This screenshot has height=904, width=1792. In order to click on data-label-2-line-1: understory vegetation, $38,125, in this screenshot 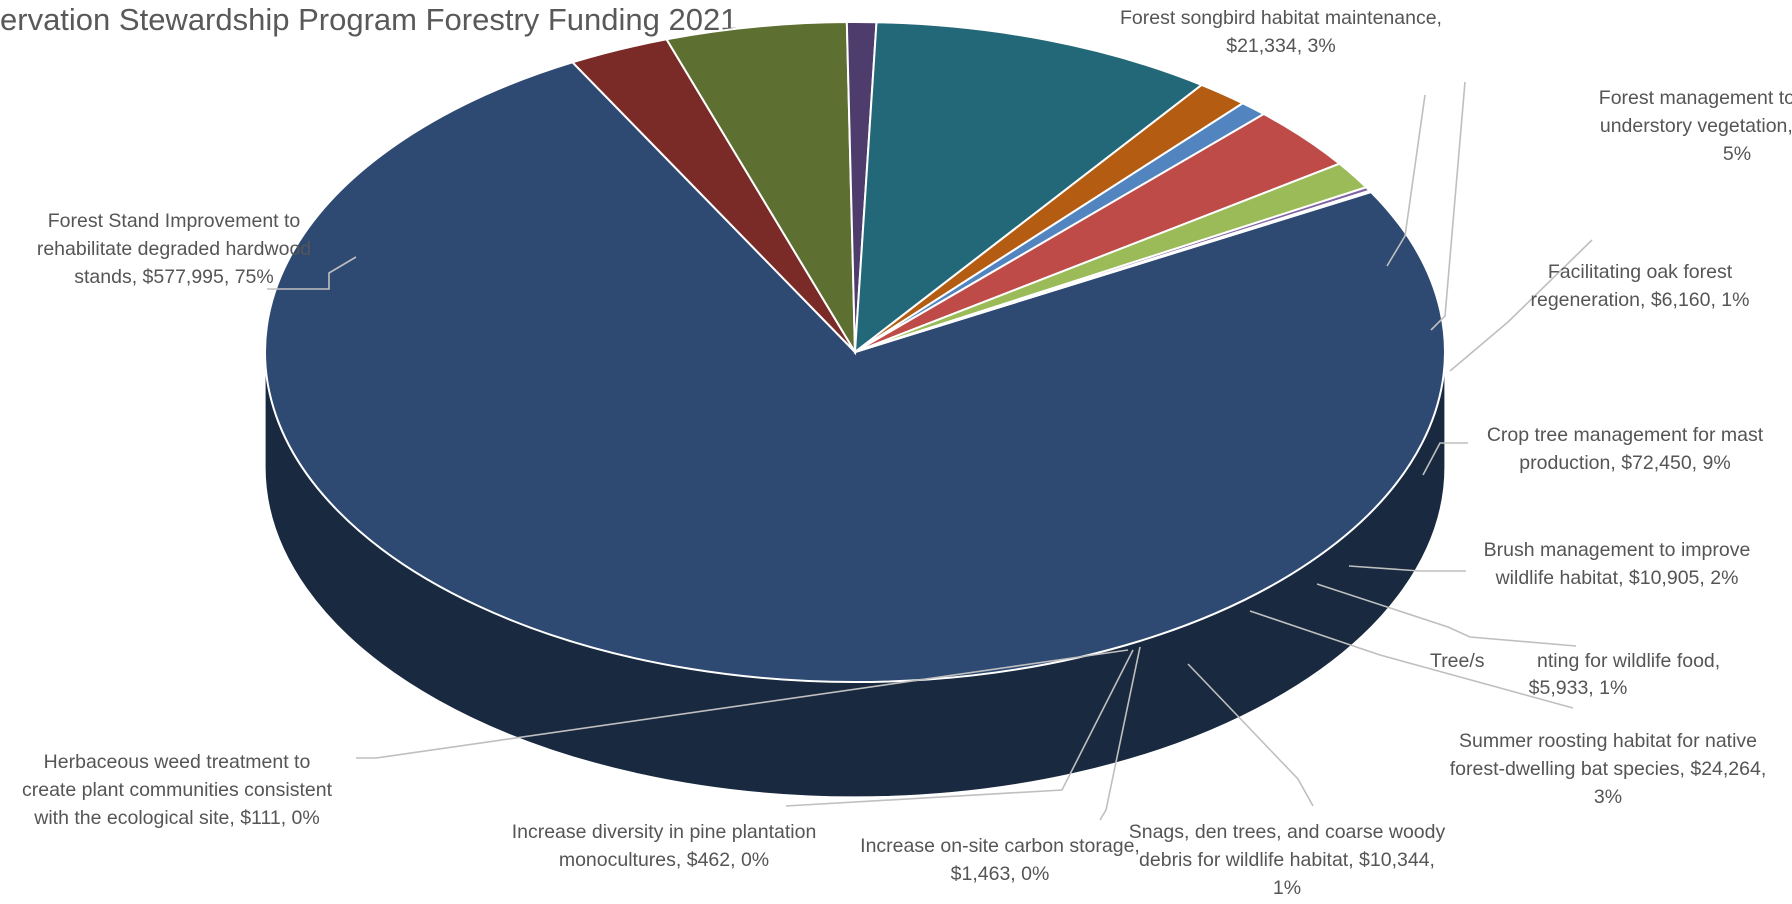, I will do `click(1696, 126)`.